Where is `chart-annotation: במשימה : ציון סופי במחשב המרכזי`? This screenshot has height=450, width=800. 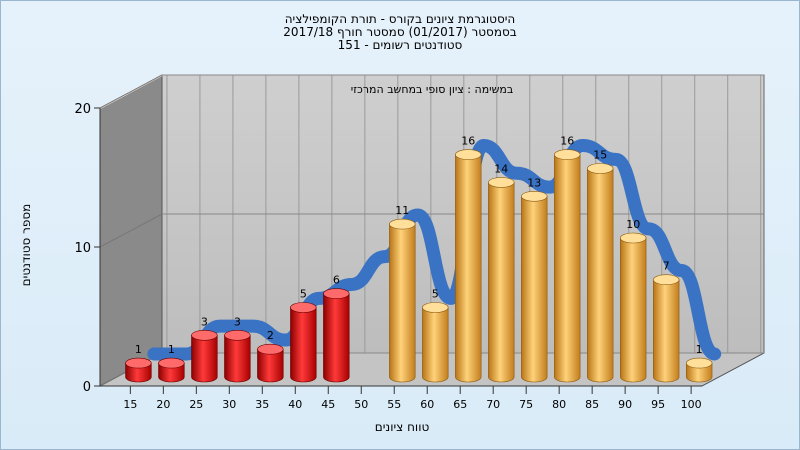
chart-annotation: במשימה : ציון סופי במחשב המרכזי is located at coordinates (432, 89).